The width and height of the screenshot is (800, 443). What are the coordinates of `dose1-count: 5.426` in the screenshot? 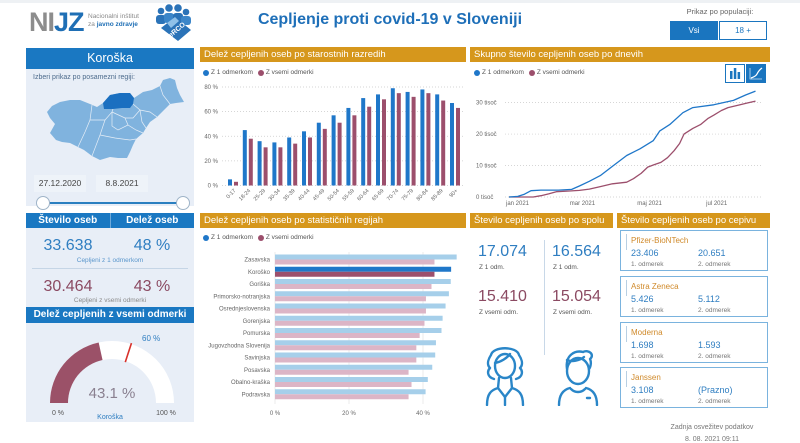 It's located at (642, 299).